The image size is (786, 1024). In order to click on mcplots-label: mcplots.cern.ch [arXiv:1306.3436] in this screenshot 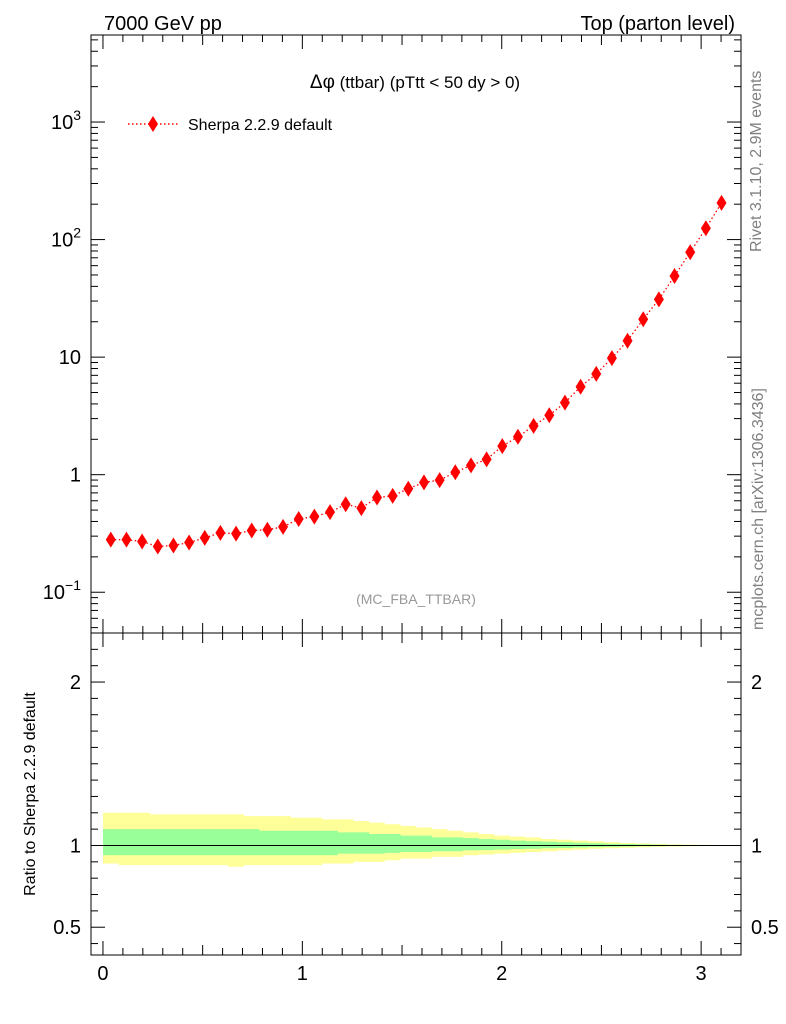, I will do `click(758, 509)`.